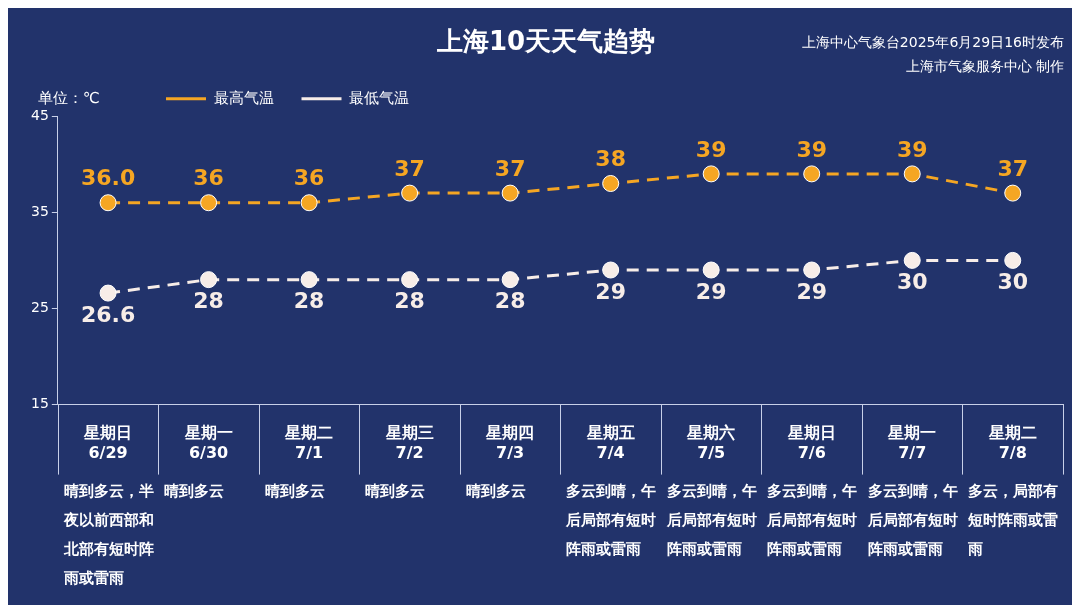 The image size is (1080, 613). I want to click on x-tick-label: 星期二 7/1, so click(309, 442).